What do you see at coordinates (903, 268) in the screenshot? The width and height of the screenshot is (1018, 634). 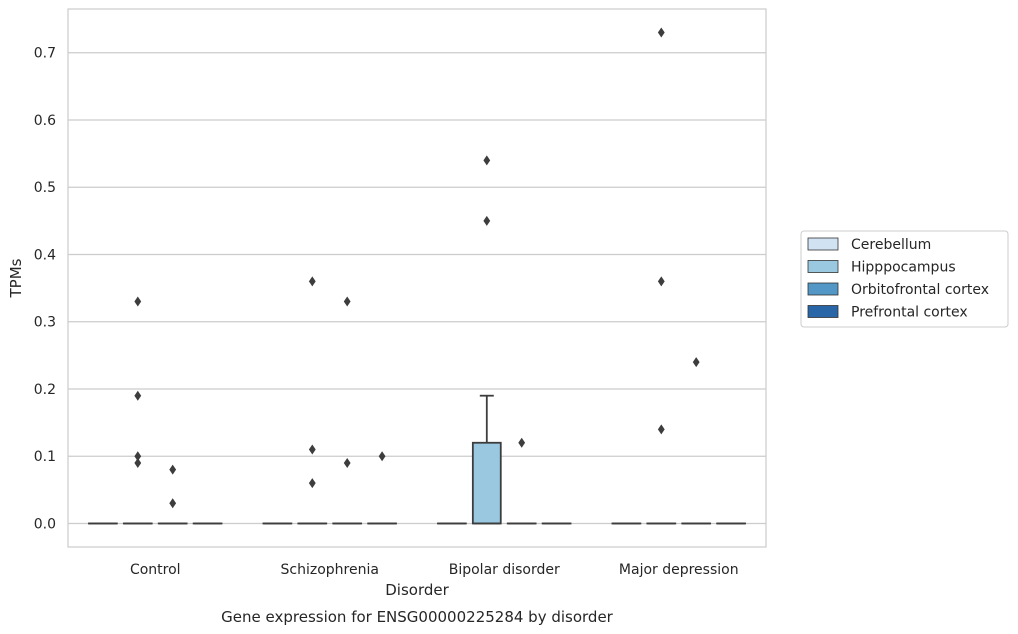 I see `legend-label: Hipppocampus` at bounding box center [903, 268].